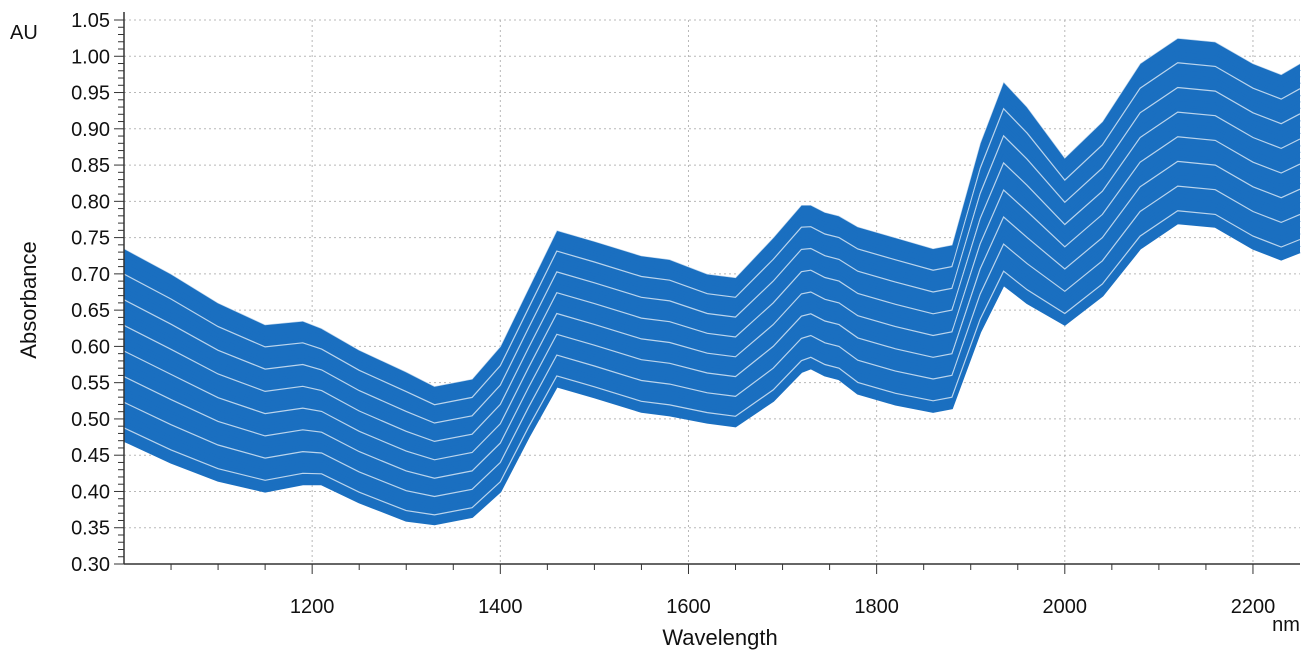 The image size is (1312, 662). What do you see at coordinates (90, 347) in the screenshot?
I see `y-tick-label: 0.60` at bounding box center [90, 347].